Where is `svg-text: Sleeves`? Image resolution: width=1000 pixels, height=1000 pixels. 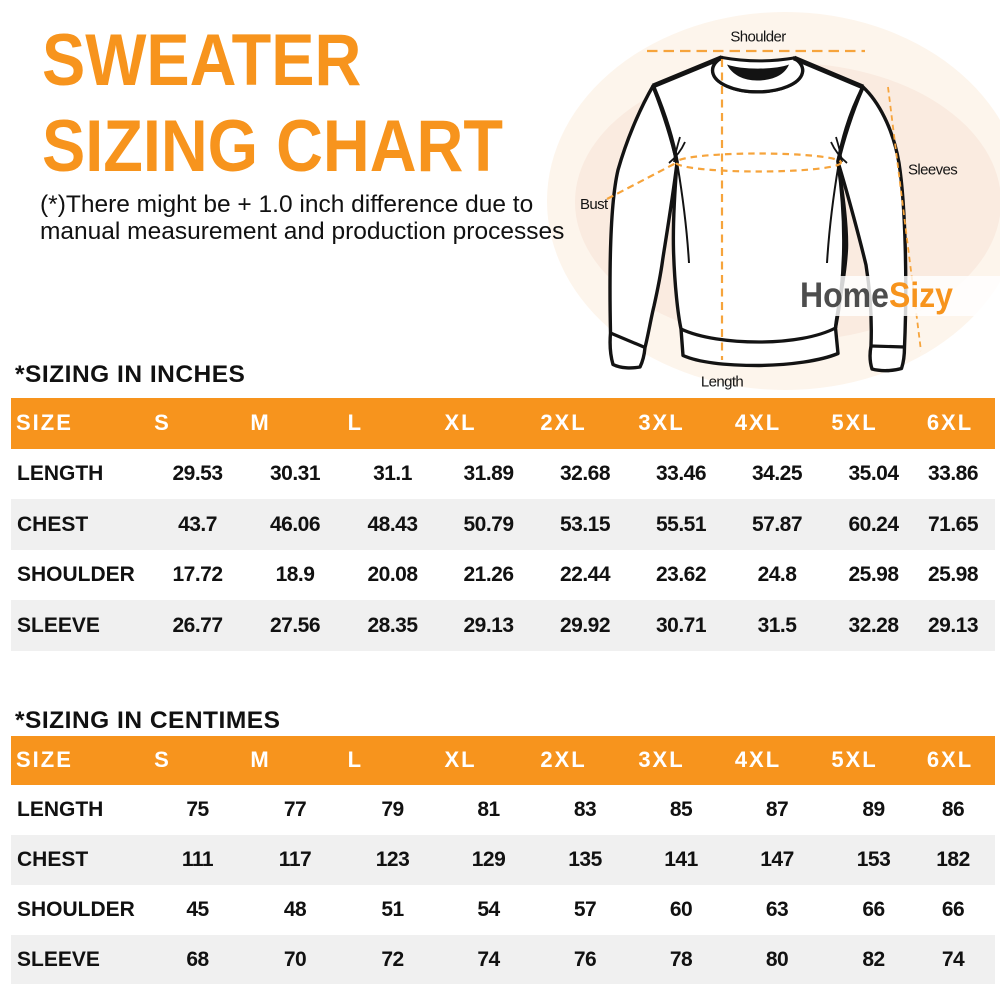 svg-text: Sleeves is located at coordinates (932, 170).